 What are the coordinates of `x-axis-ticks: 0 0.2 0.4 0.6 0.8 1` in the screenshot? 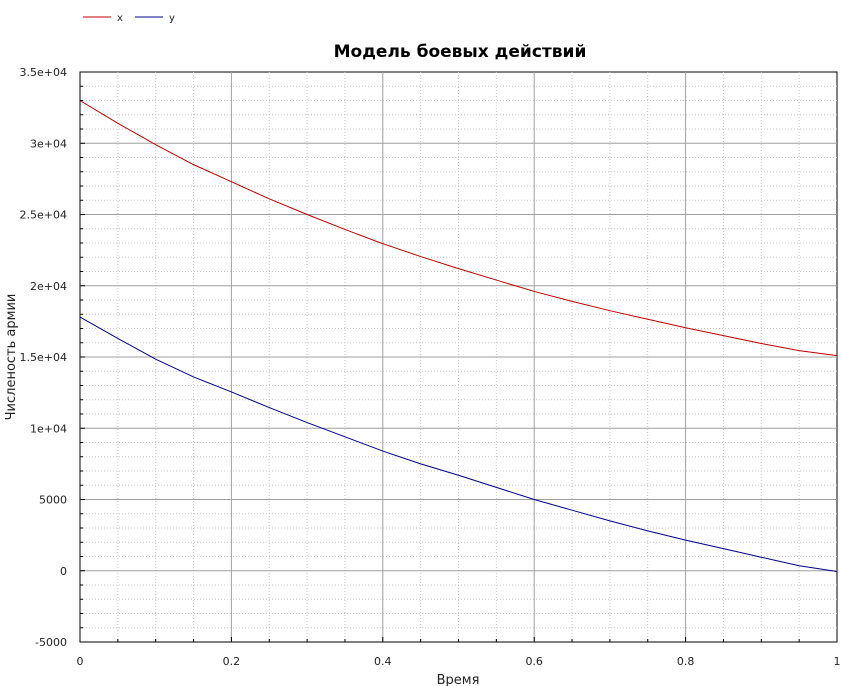 It's located at (459, 652).